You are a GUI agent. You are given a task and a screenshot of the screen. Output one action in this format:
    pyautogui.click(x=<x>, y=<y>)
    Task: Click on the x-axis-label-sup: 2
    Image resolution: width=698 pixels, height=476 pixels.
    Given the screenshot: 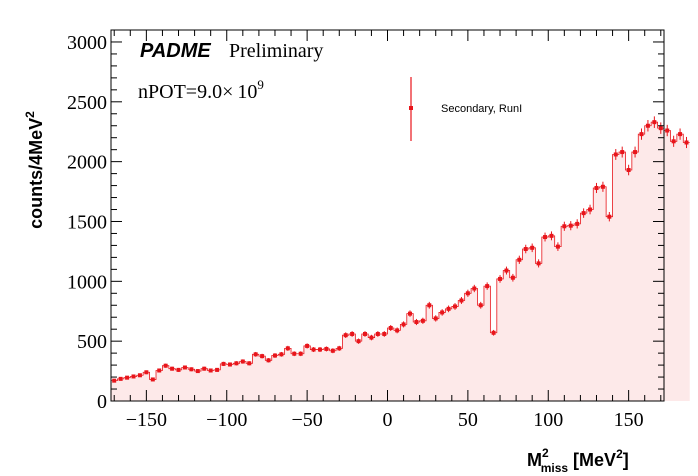 What is the action you would take?
    pyautogui.click(x=545, y=453)
    